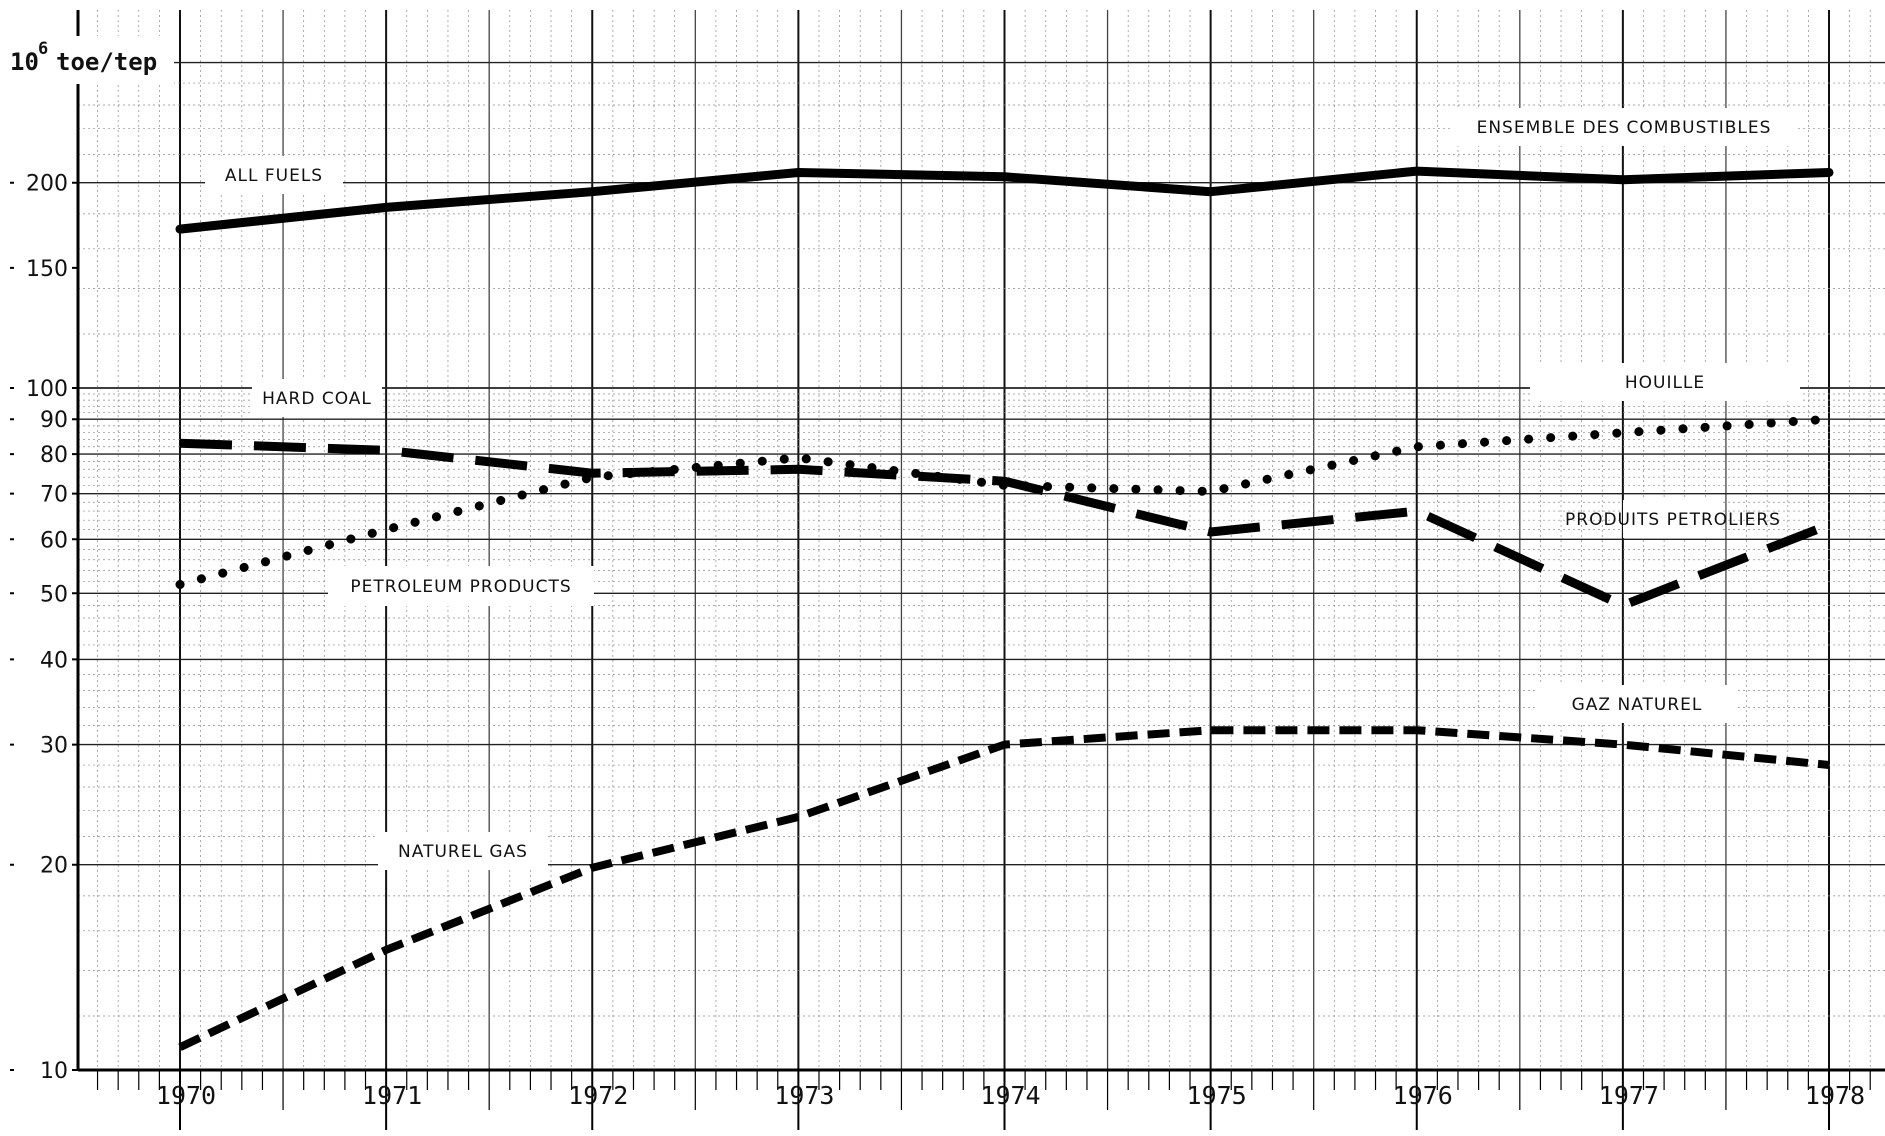  I want to click on y-tick-label: 70, so click(54, 495).